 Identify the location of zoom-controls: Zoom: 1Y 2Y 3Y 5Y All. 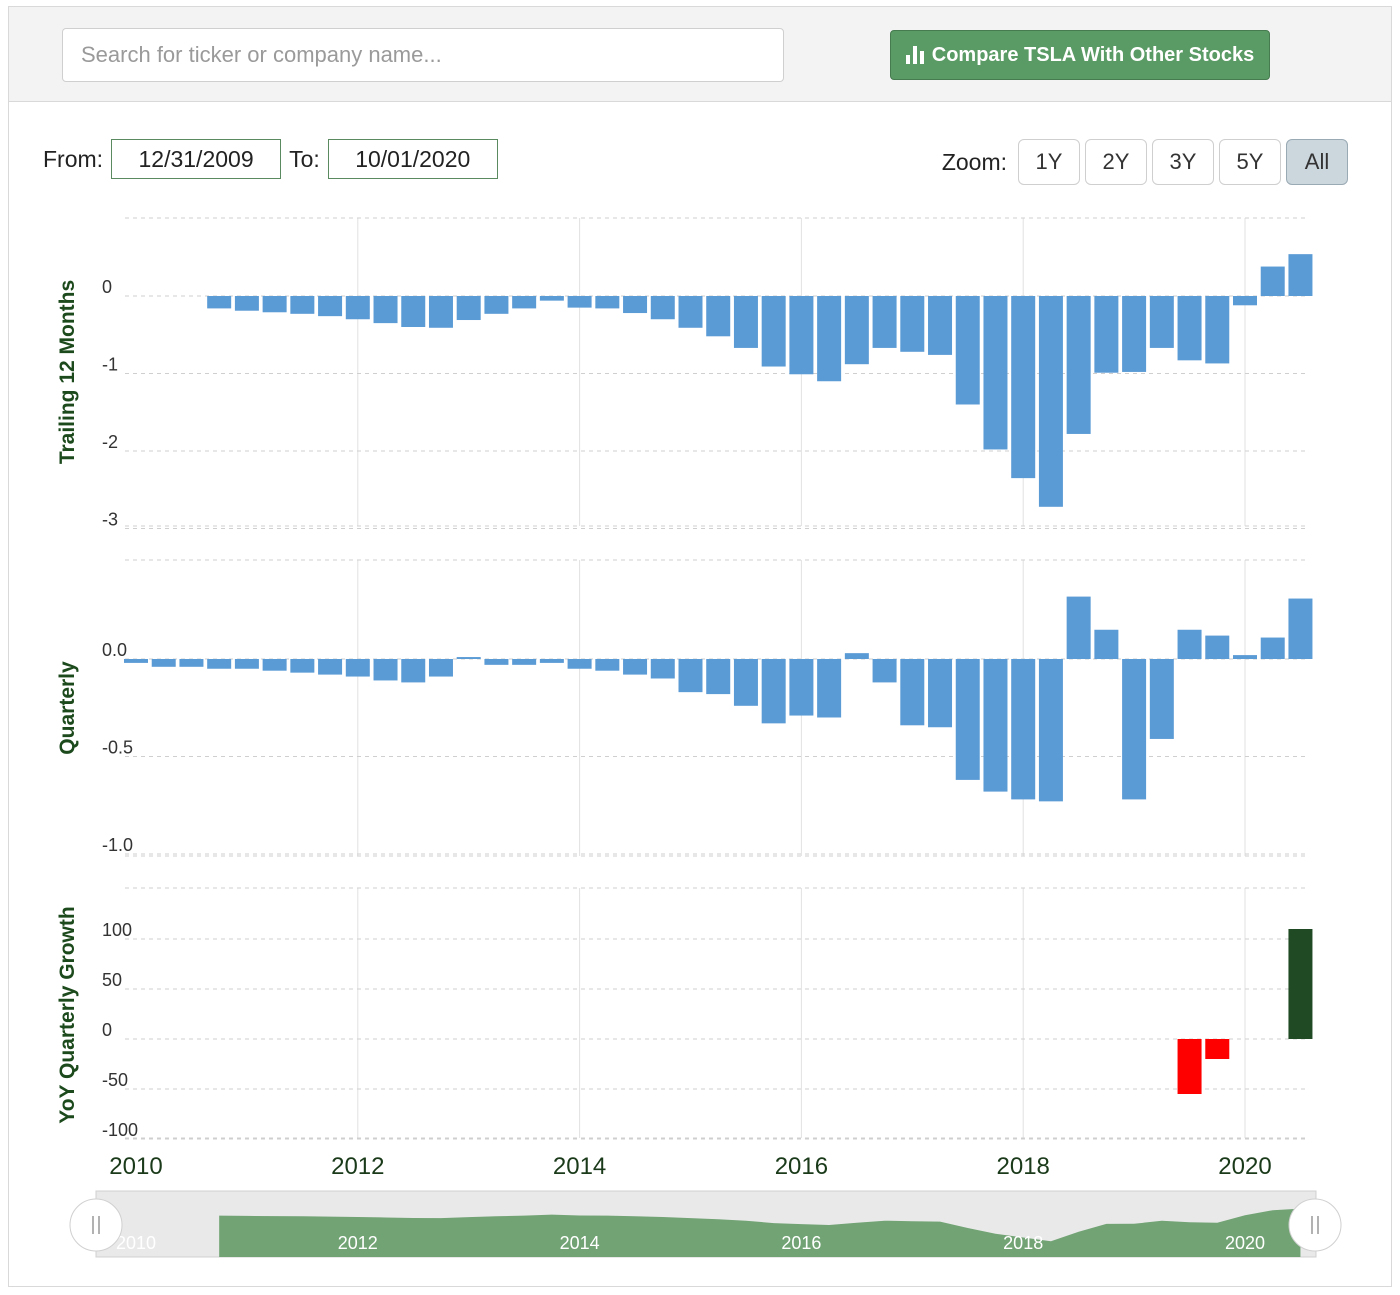
(1145, 162).